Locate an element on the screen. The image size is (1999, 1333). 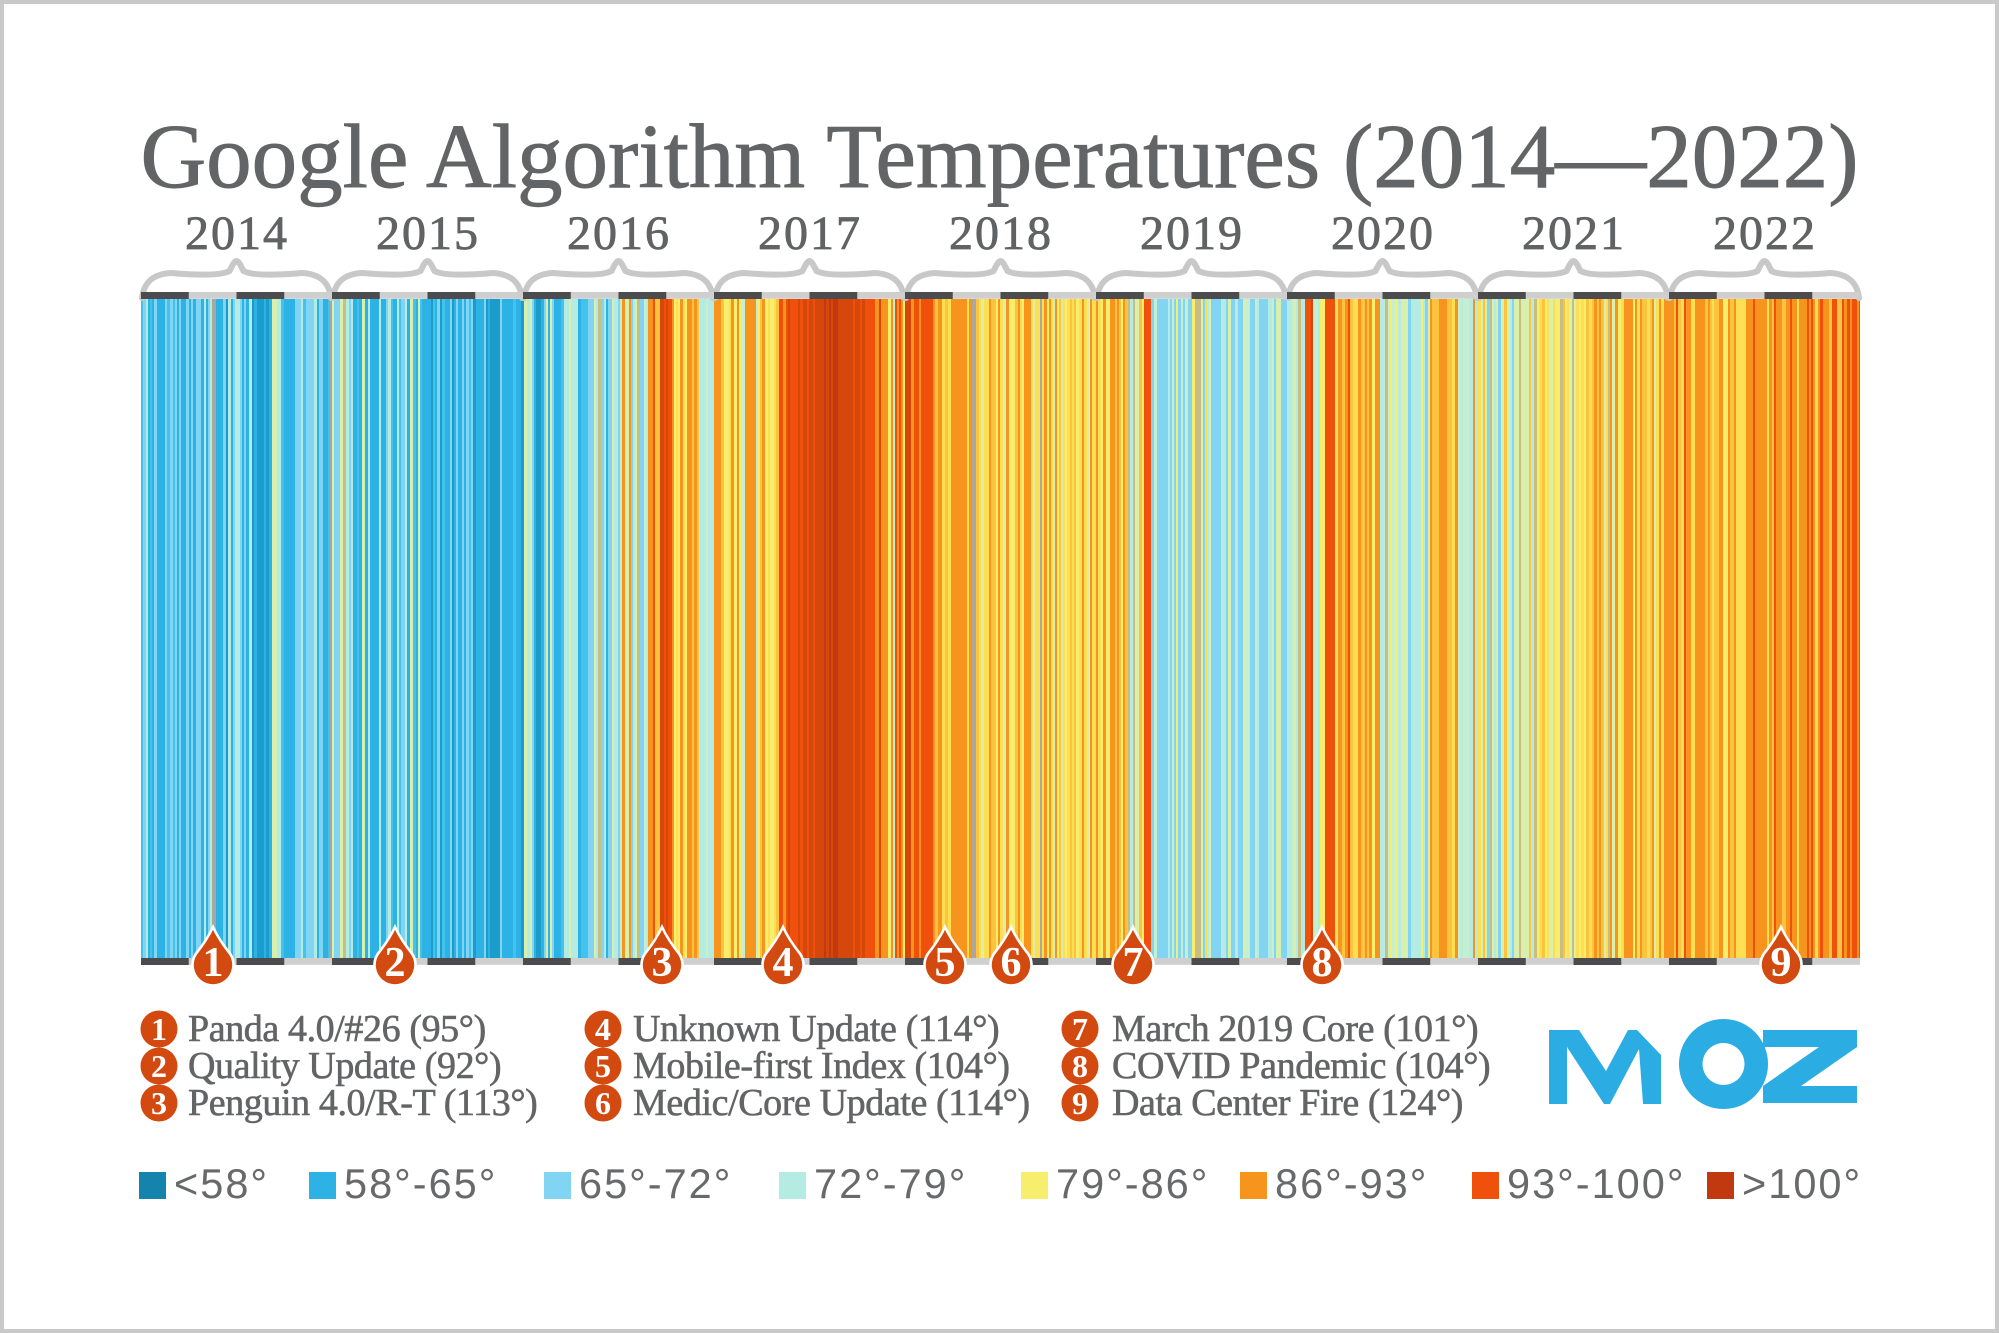
svg-text: 2016 is located at coordinates (619, 233).